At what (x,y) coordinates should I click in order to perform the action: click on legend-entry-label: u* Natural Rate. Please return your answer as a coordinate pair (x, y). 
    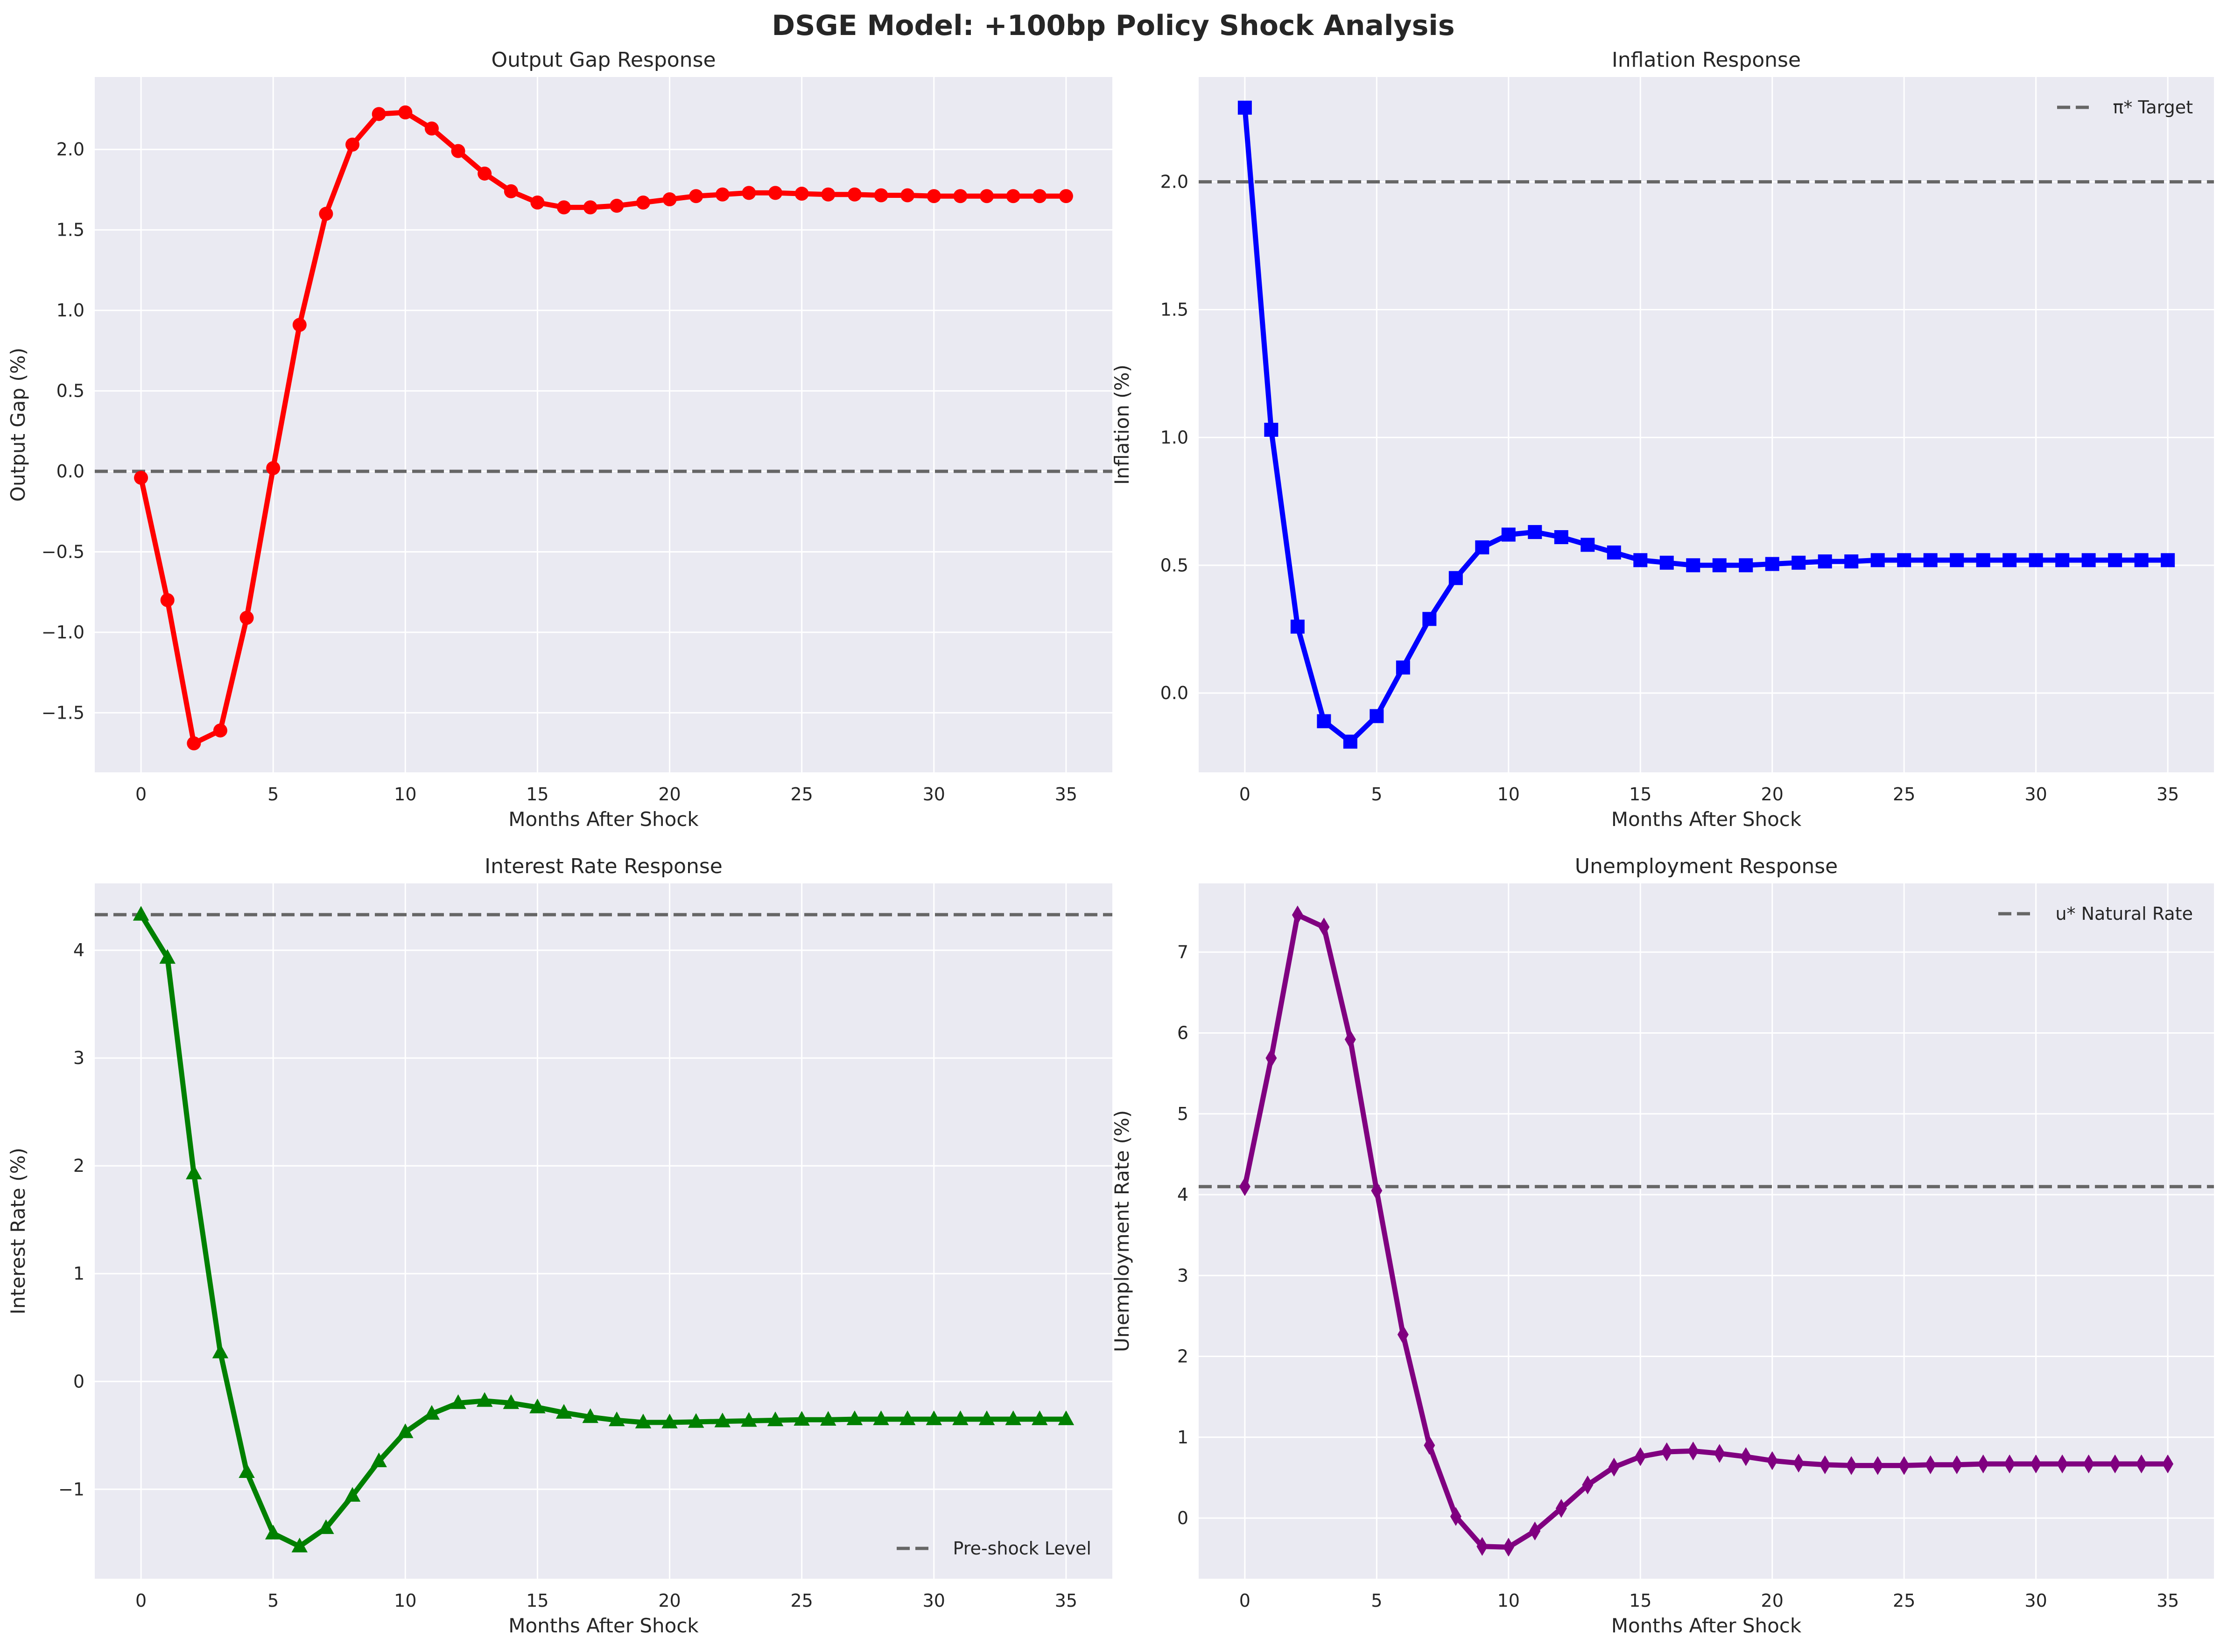
    Looking at the image, I should click on (2124, 913).